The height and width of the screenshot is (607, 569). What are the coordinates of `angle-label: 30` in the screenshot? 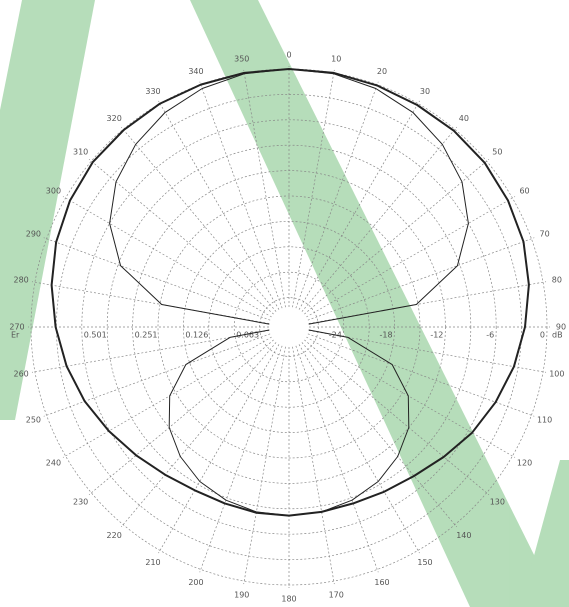 It's located at (425, 91).